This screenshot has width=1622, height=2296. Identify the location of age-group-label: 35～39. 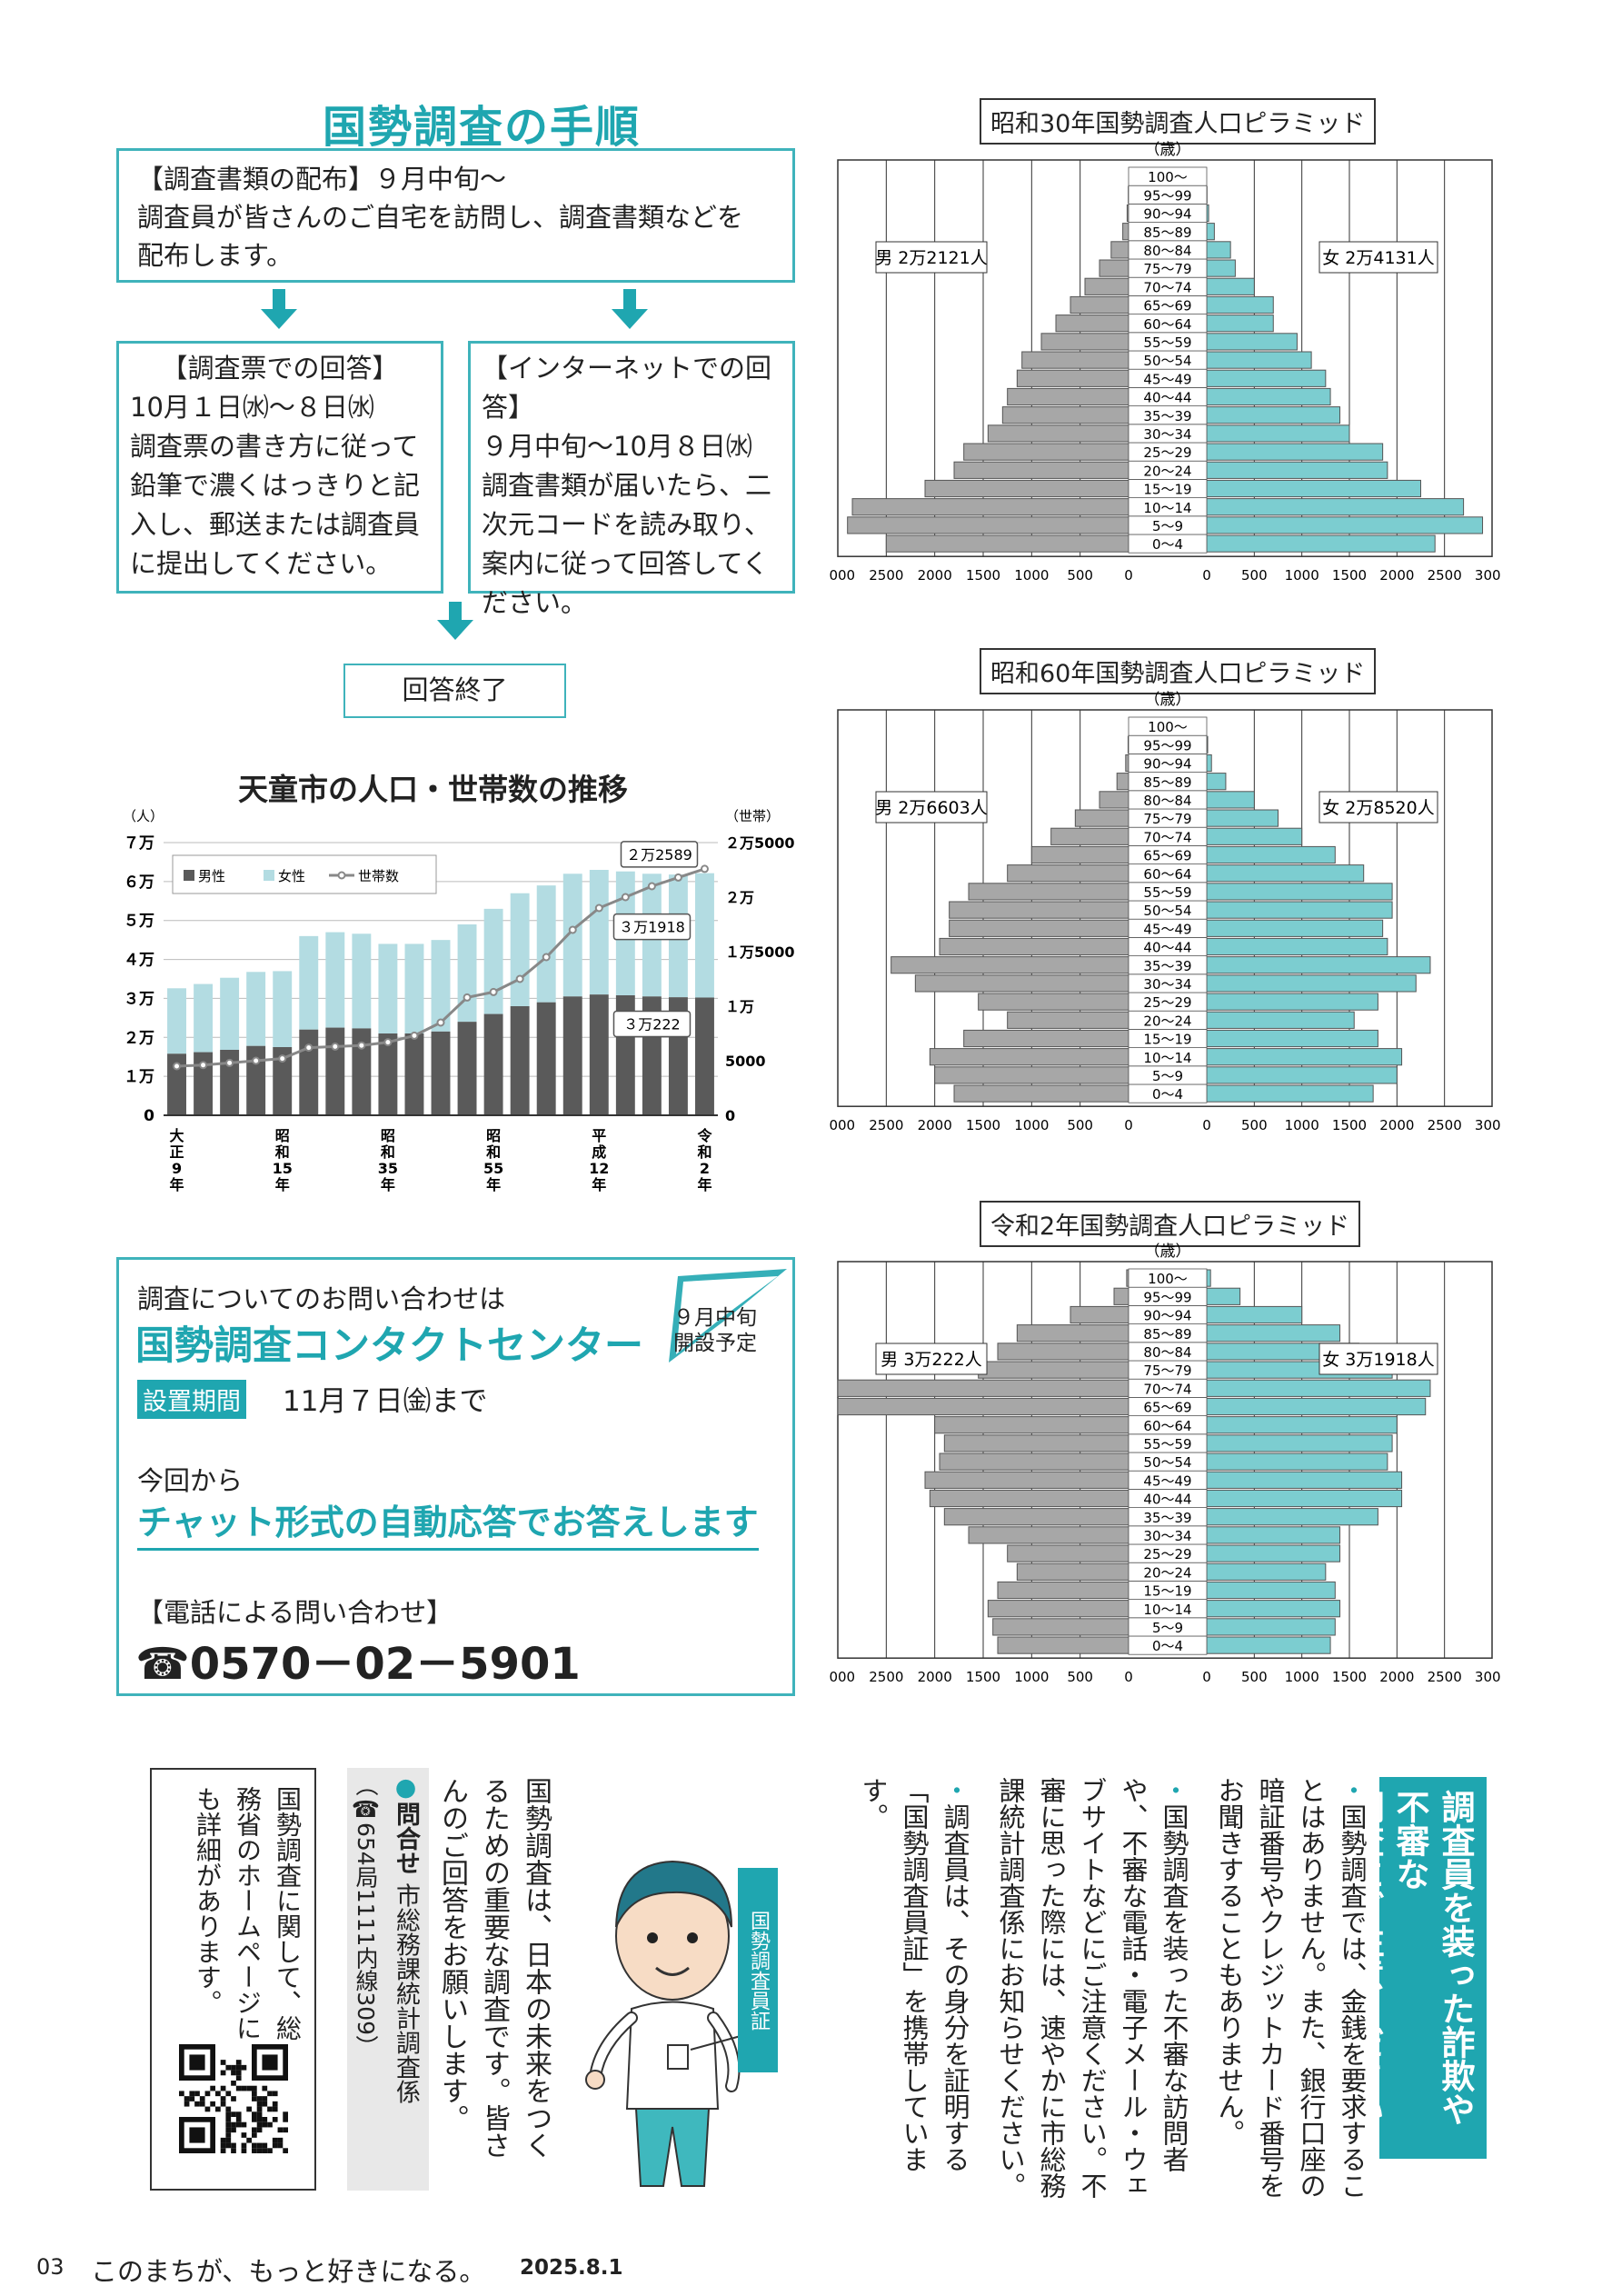
(1167, 416).